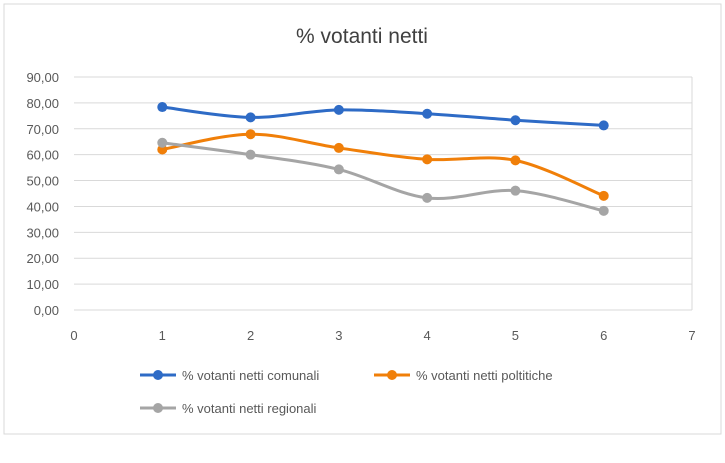 The height and width of the screenshot is (463, 725). Describe the element at coordinates (250, 335) in the screenshot. I see `x-tick-label: 2` at that location.